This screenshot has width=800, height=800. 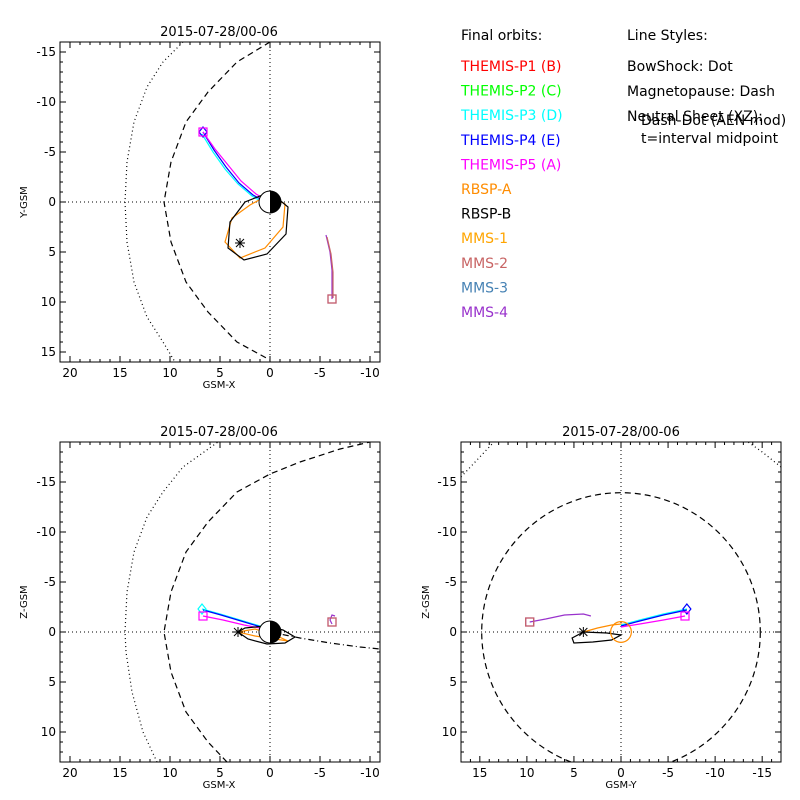 What do you see at coordinates (484, 288) in the screenshot?
I see `legend-item: MMS-3` at bounding box center [484, 288].